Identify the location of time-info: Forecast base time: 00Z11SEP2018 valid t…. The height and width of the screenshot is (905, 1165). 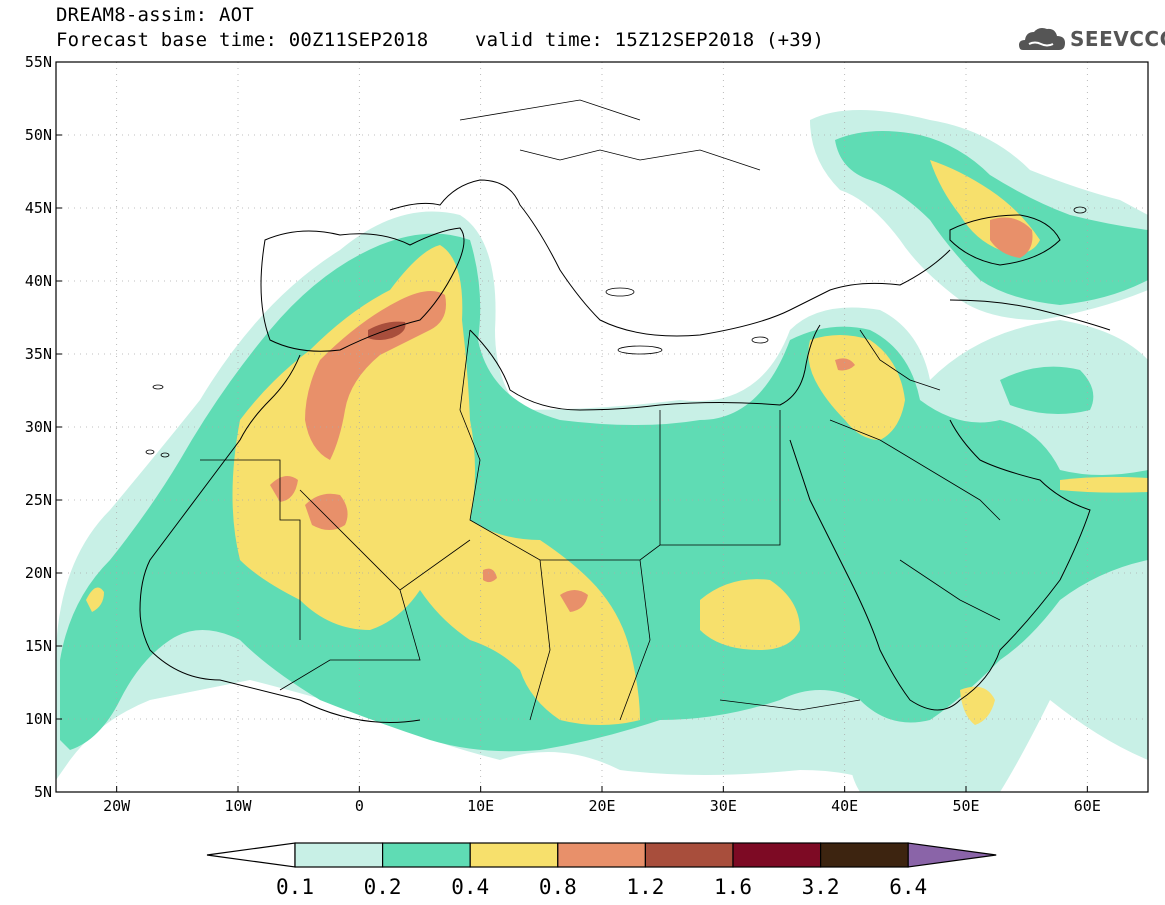
(440, 40).